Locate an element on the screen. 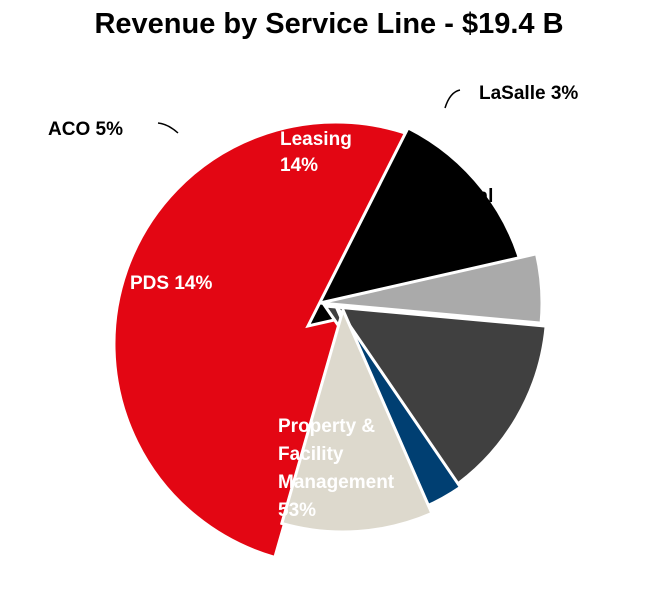  slice-label-lasalle: LaSalle 3% is located at coordinates (528, 93).